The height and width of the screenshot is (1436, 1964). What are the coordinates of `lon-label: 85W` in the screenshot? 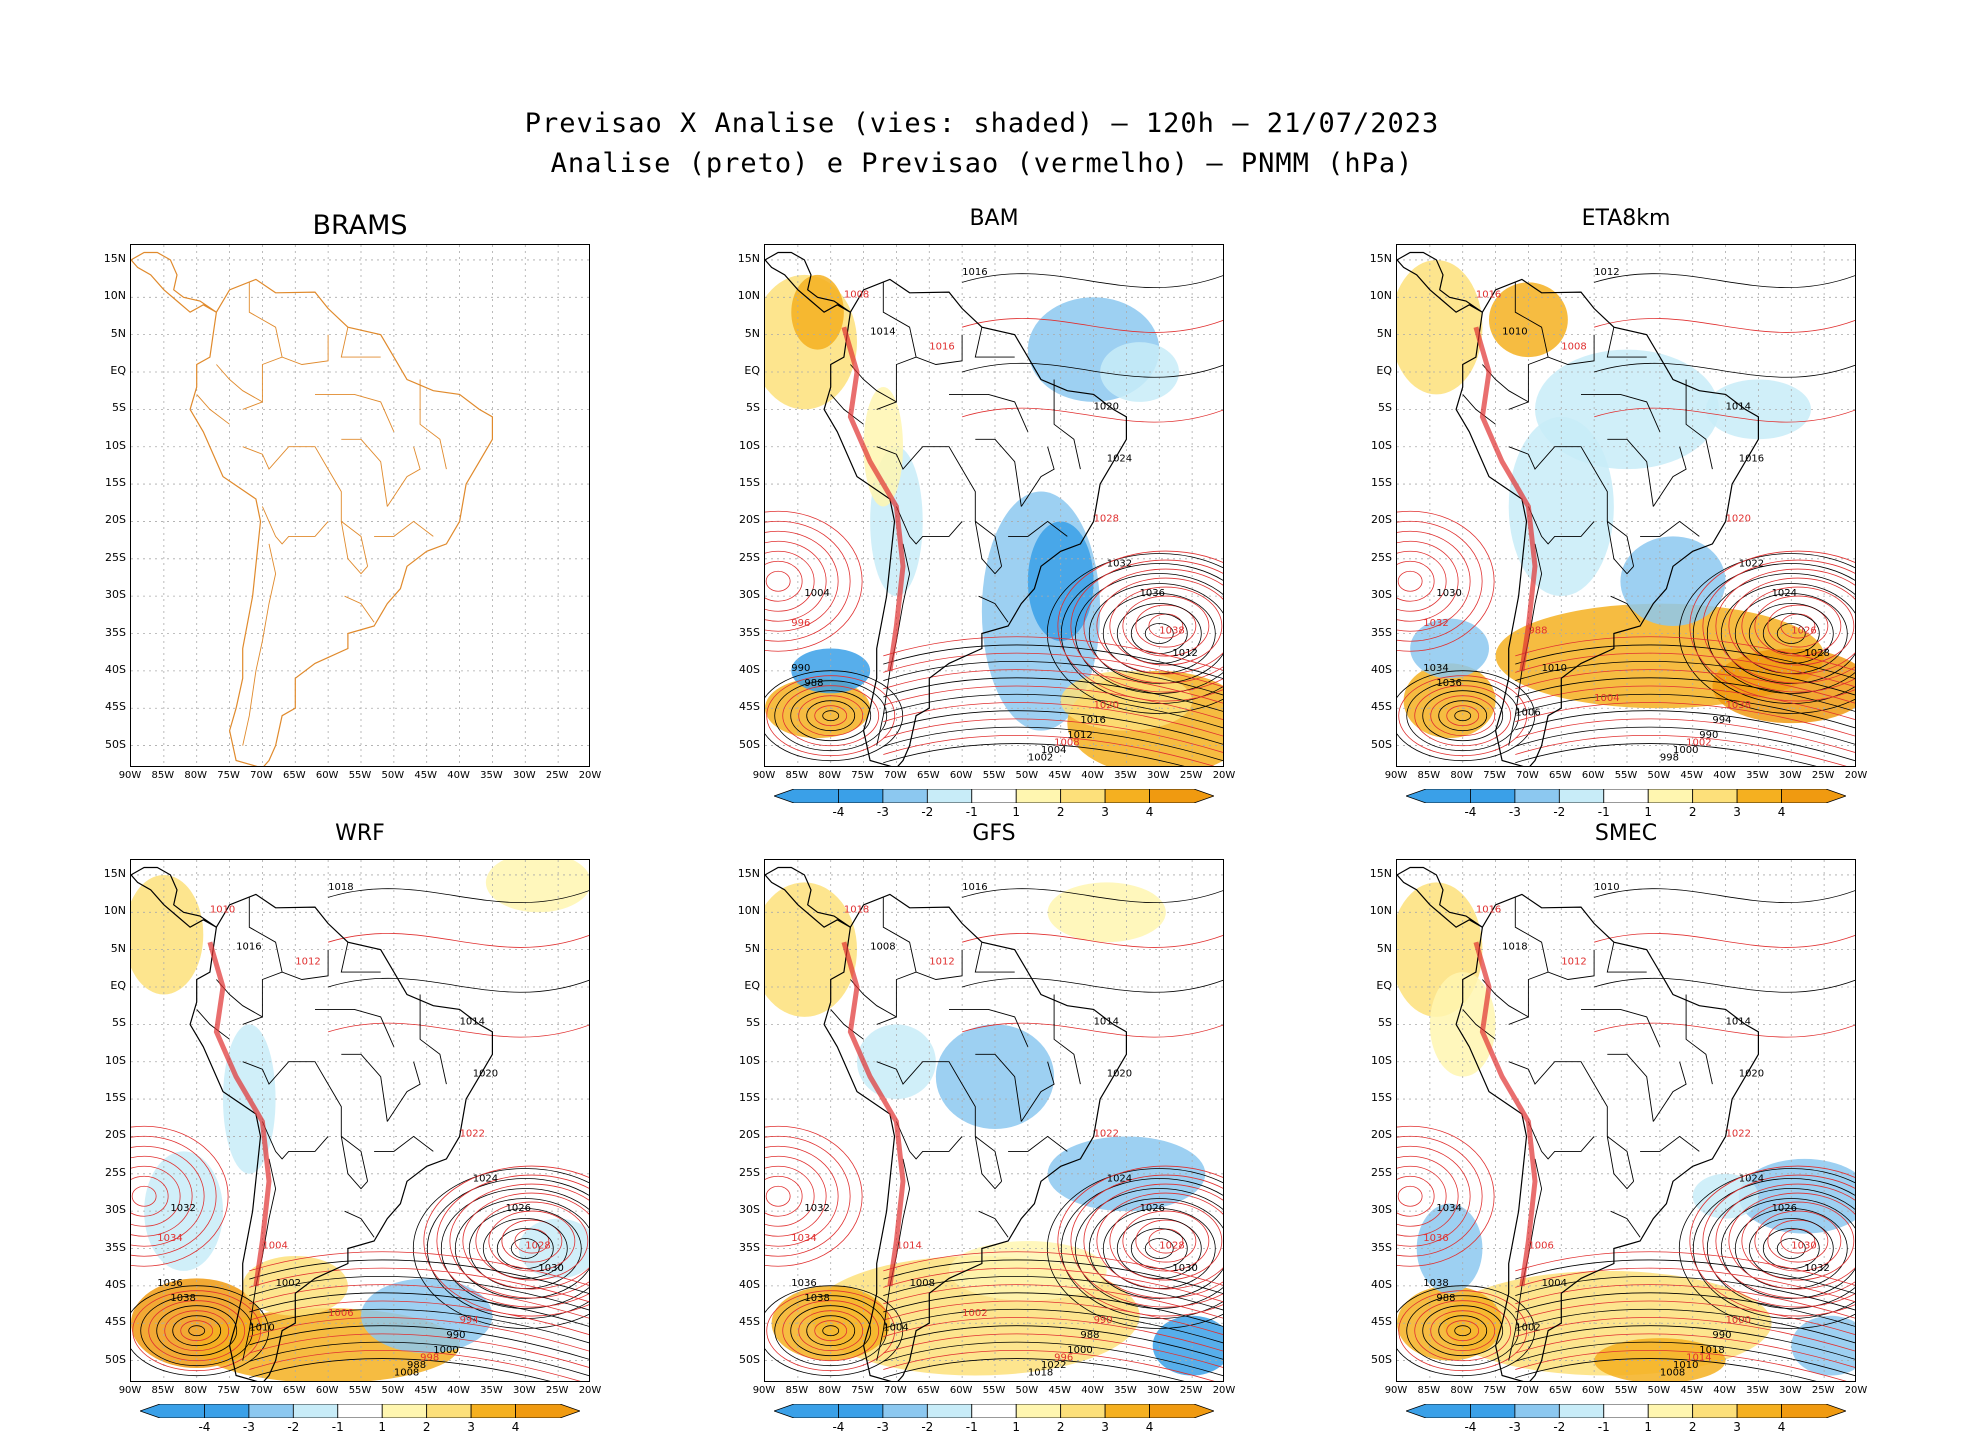 It's located at (163, 1390).